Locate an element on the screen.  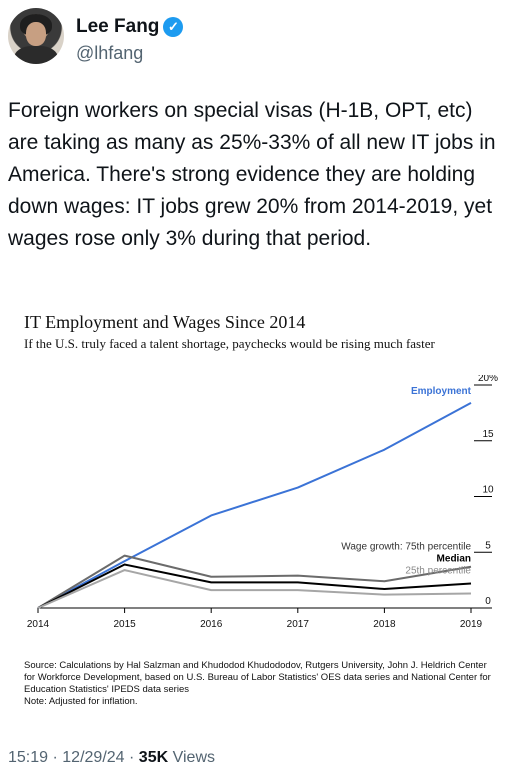
x-tick-label: 2017 is located at coordinates (298, 624).